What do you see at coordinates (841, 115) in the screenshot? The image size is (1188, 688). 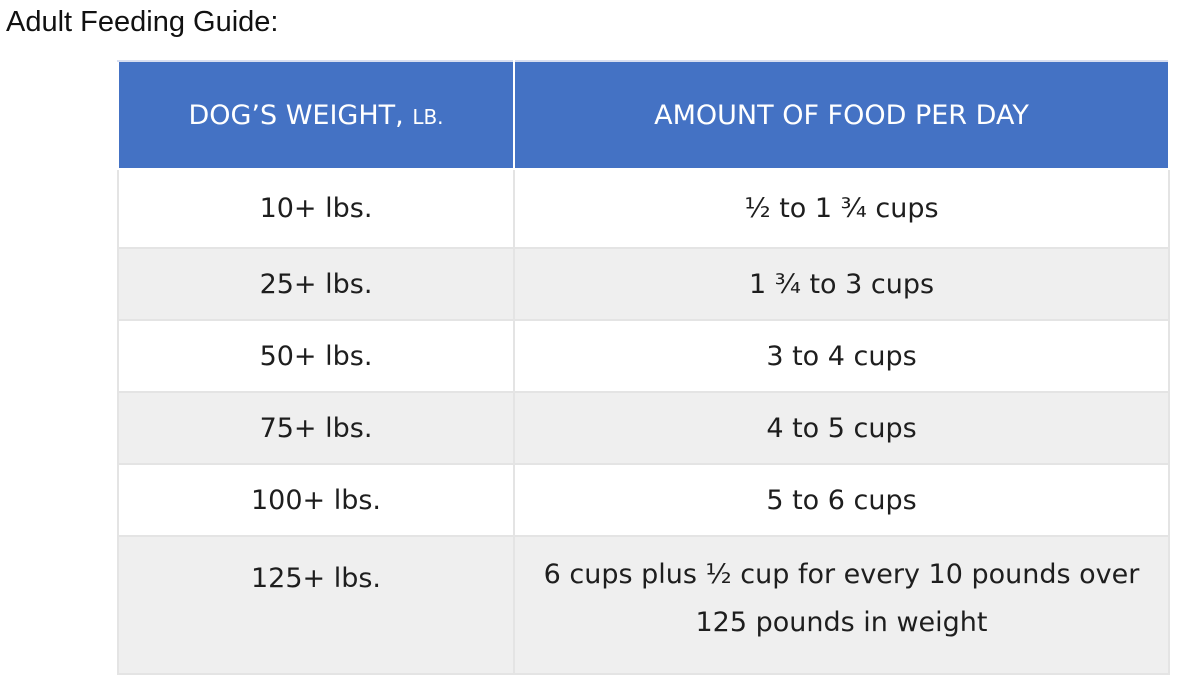 I see `column-header-amount: AMOUNT OF FOOD PER DAY` at bounding box center [841, 115].